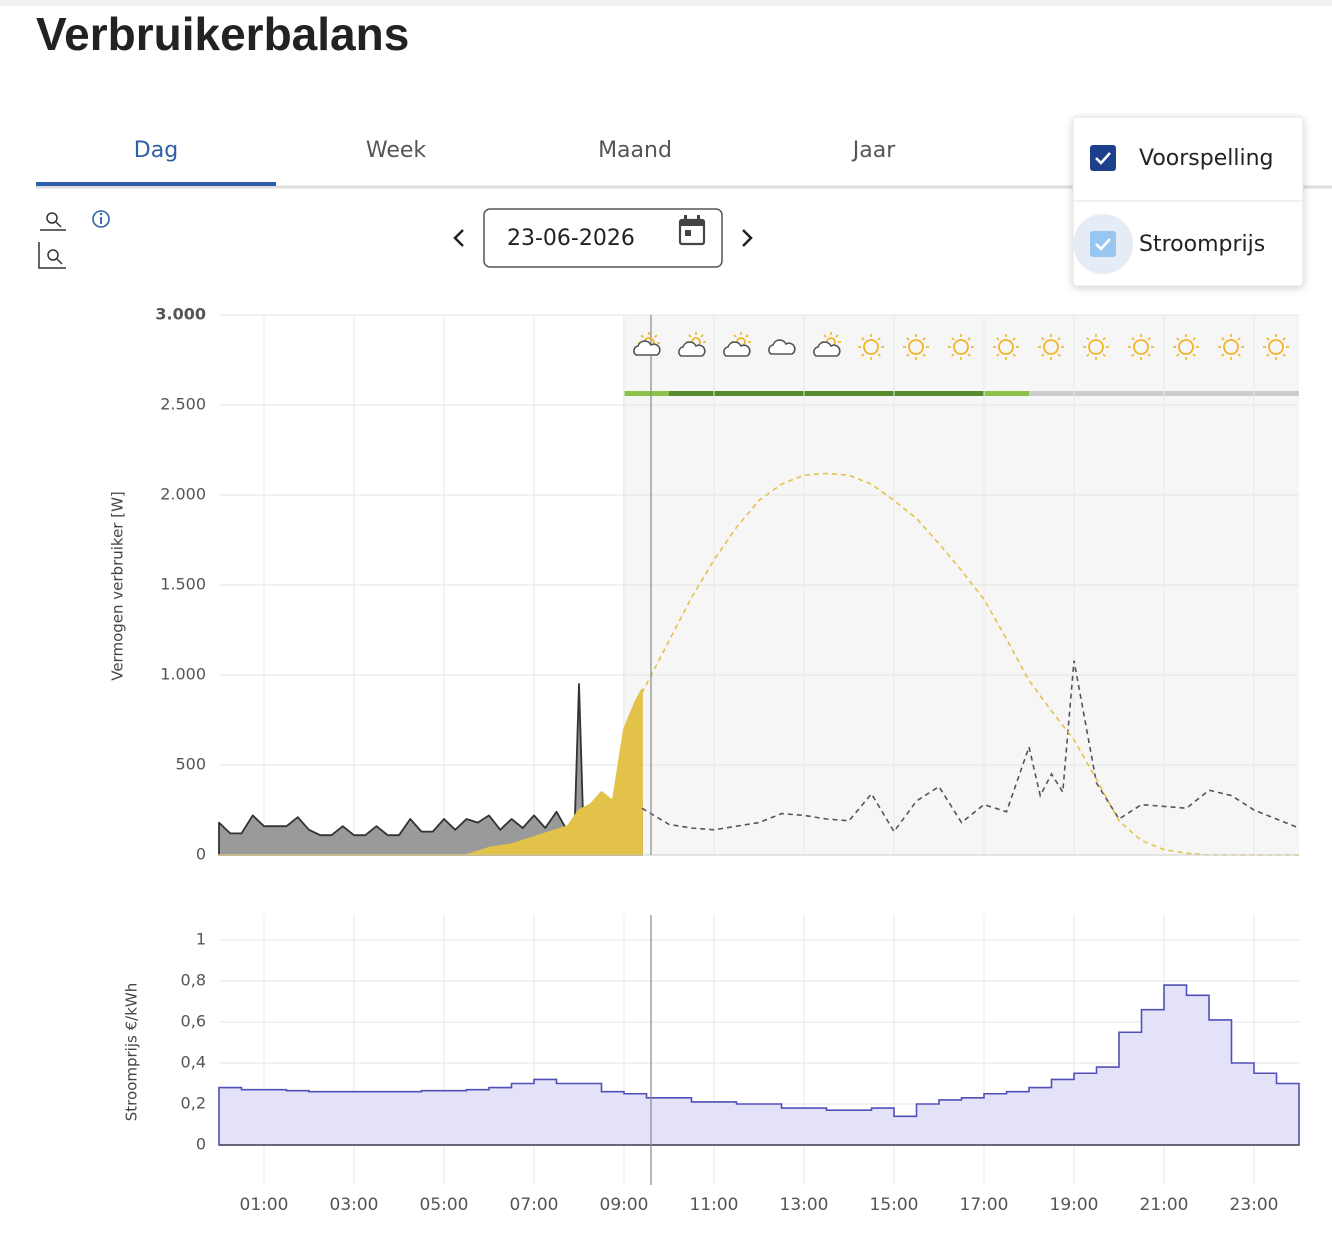  What do you see at coordinates (444, 1205) in the screenshot?
I see `x-tick-label: 05:00` at bounding box center [444, 1205].